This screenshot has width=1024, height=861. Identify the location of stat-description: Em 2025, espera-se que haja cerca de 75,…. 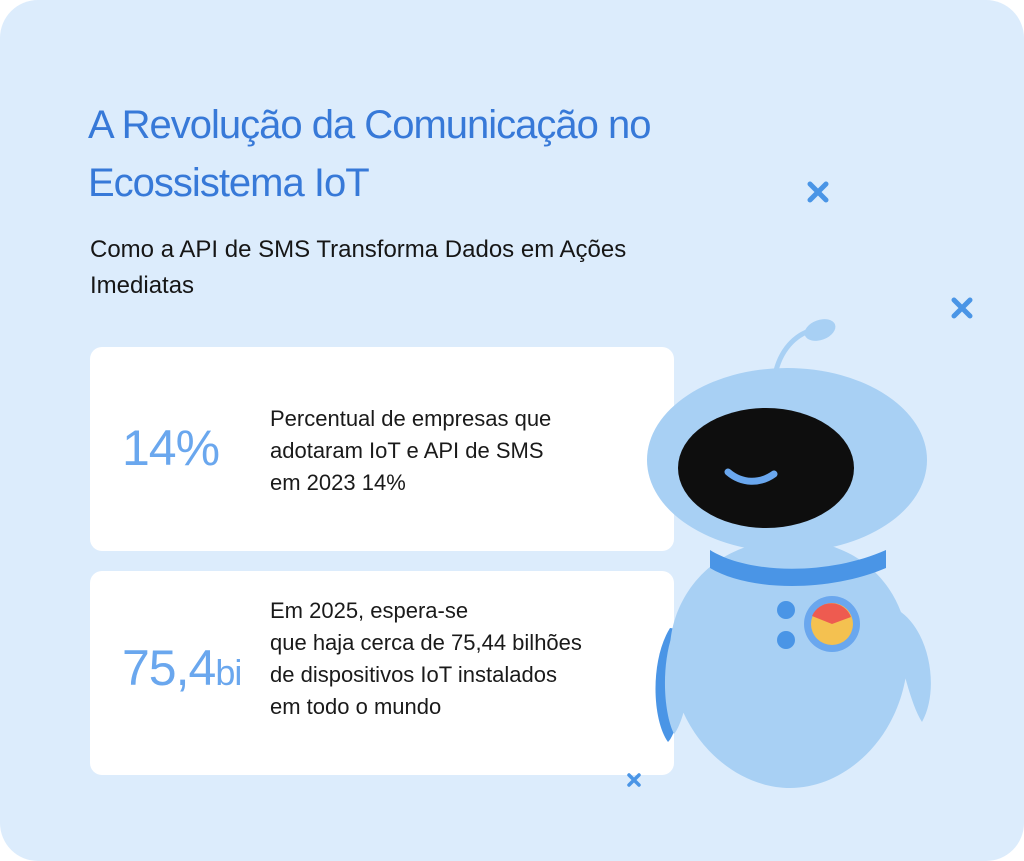
(460, 659).